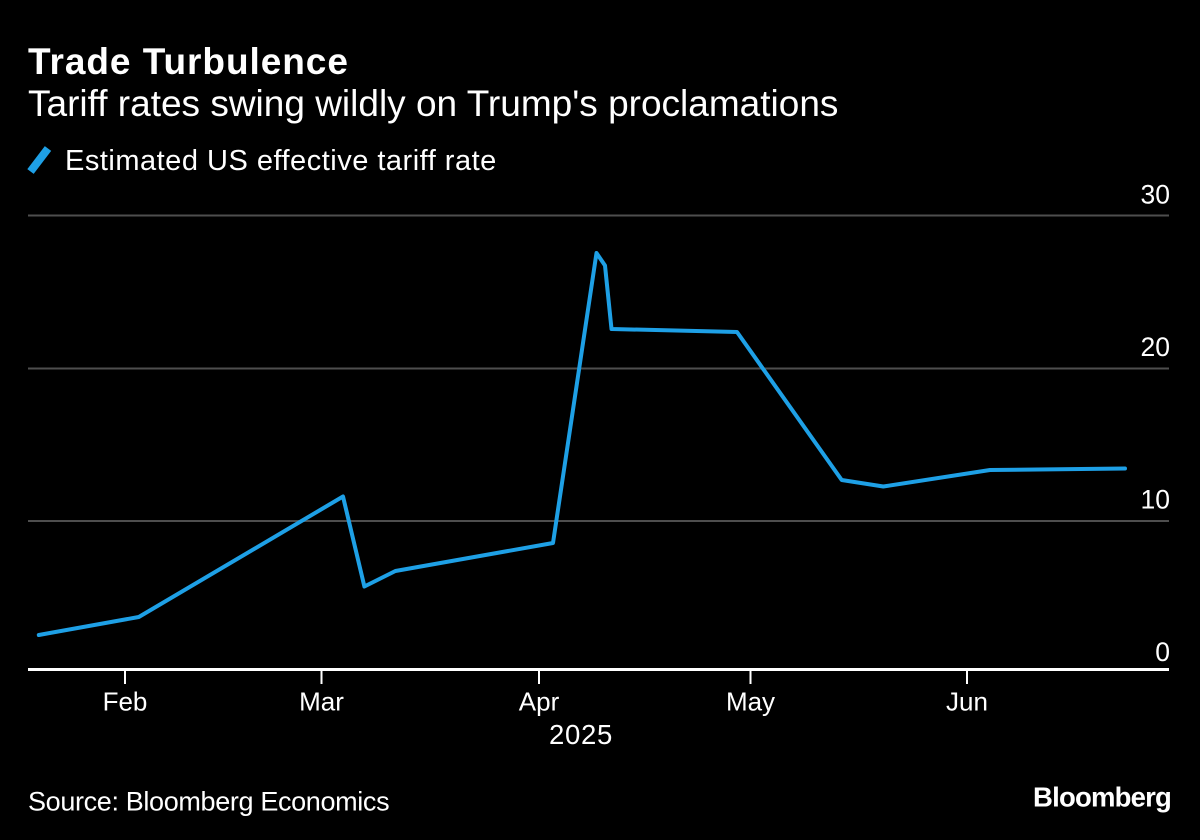  Describe the element at coordinates (1155, 195) in the screenshot. I see `svg-text: 30` at that location.